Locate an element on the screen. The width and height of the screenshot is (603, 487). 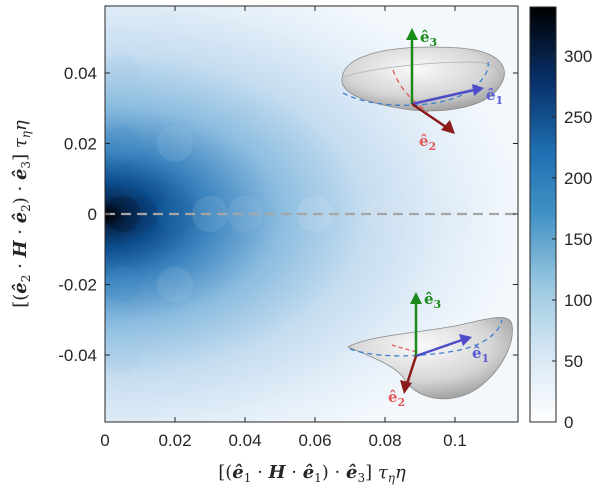
colorbar-tick-label: 0 is located at coordinates (568, 422).